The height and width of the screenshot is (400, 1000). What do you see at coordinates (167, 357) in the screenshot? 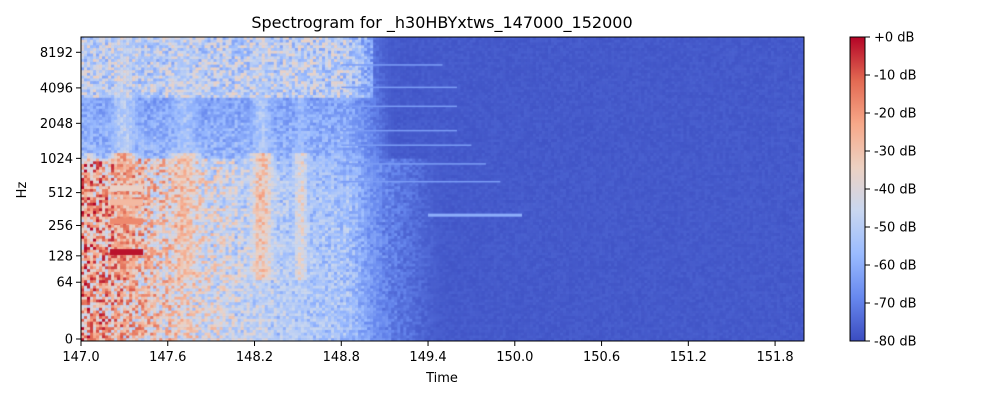
I see `x-tick-label: 147.6` at bounding box center [167, 357].